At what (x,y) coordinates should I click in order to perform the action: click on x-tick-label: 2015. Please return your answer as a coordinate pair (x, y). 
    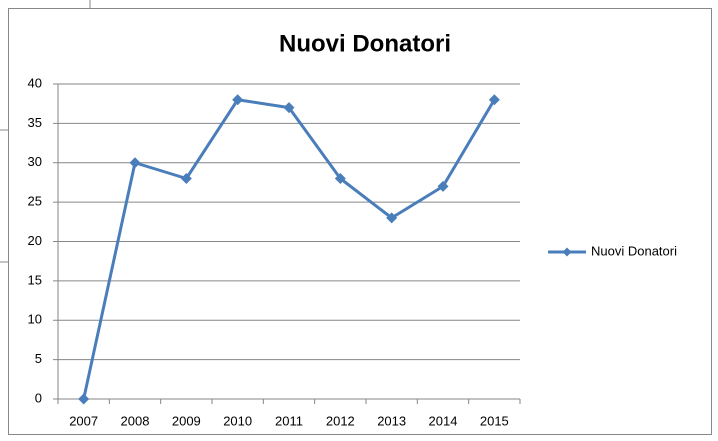
    Looking at the image, I should click on (494, 420).